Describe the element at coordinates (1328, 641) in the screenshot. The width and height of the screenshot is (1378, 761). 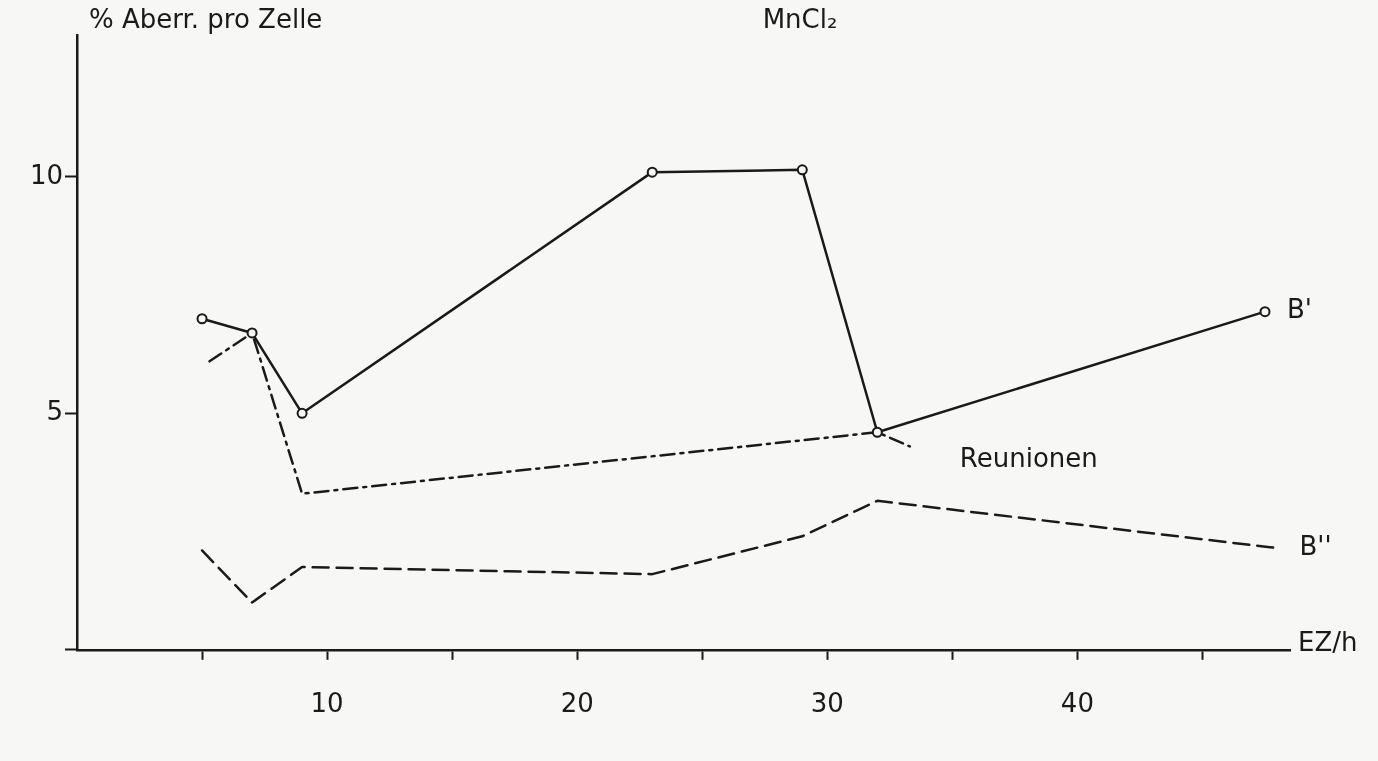
I see `x-axis-title: EZ/h` at that location.